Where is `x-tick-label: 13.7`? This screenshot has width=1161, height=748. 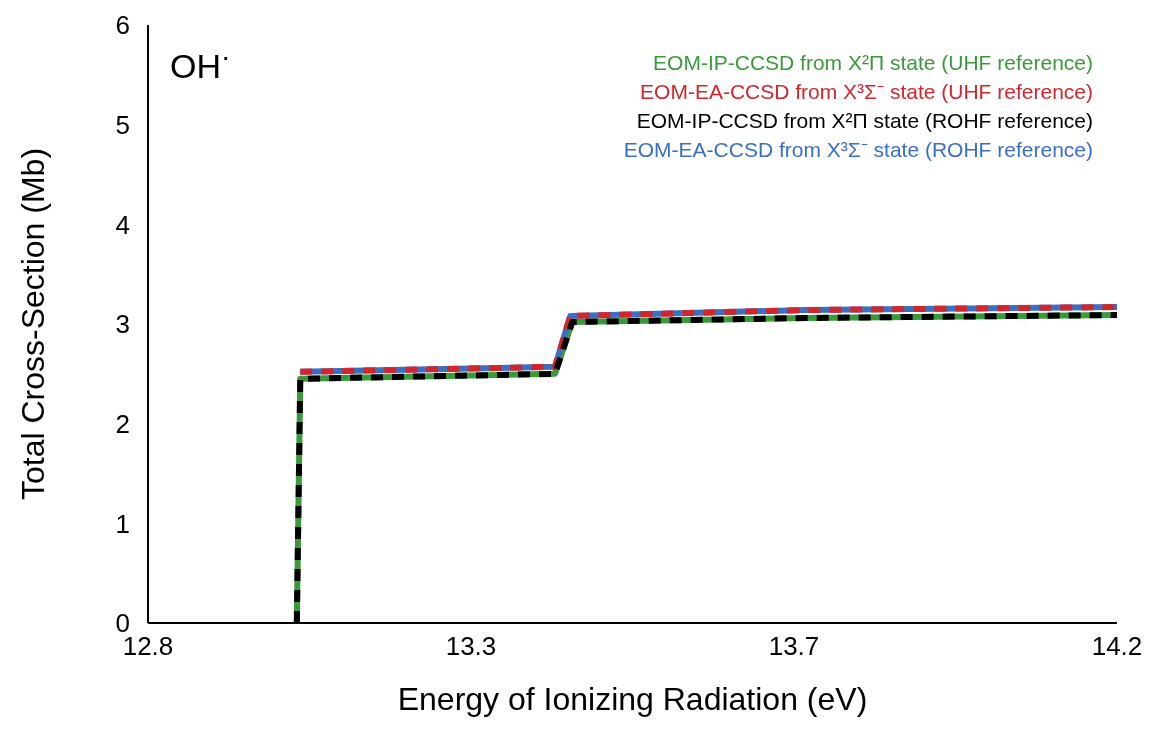
x-tick-label: 13.7 is located at coordinates (794, 646).